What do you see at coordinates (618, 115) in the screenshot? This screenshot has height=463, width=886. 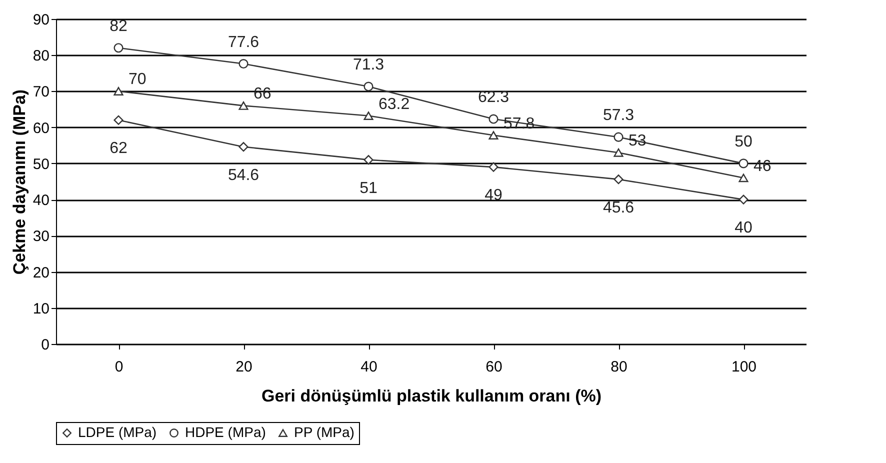 I see `data-label: 57.3` at bounding box center [618, 115].